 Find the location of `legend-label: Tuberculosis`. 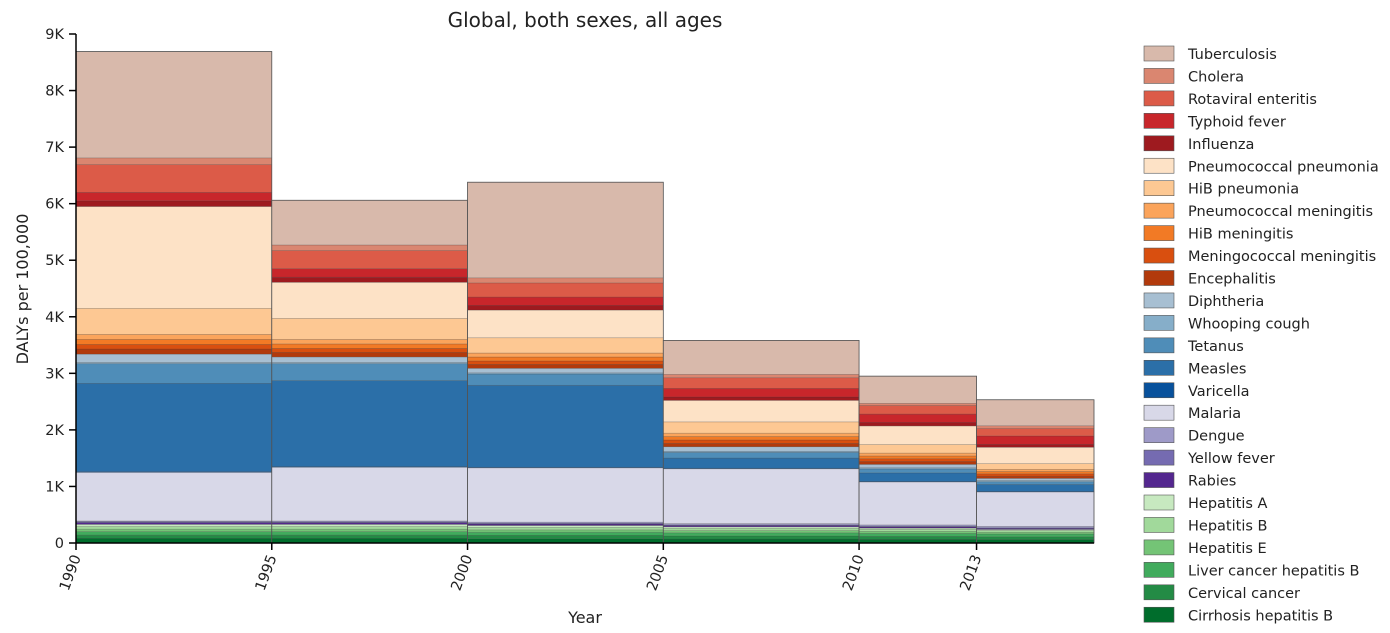

legend-label: Tuberculosis is located at coordinates (1232, 55).